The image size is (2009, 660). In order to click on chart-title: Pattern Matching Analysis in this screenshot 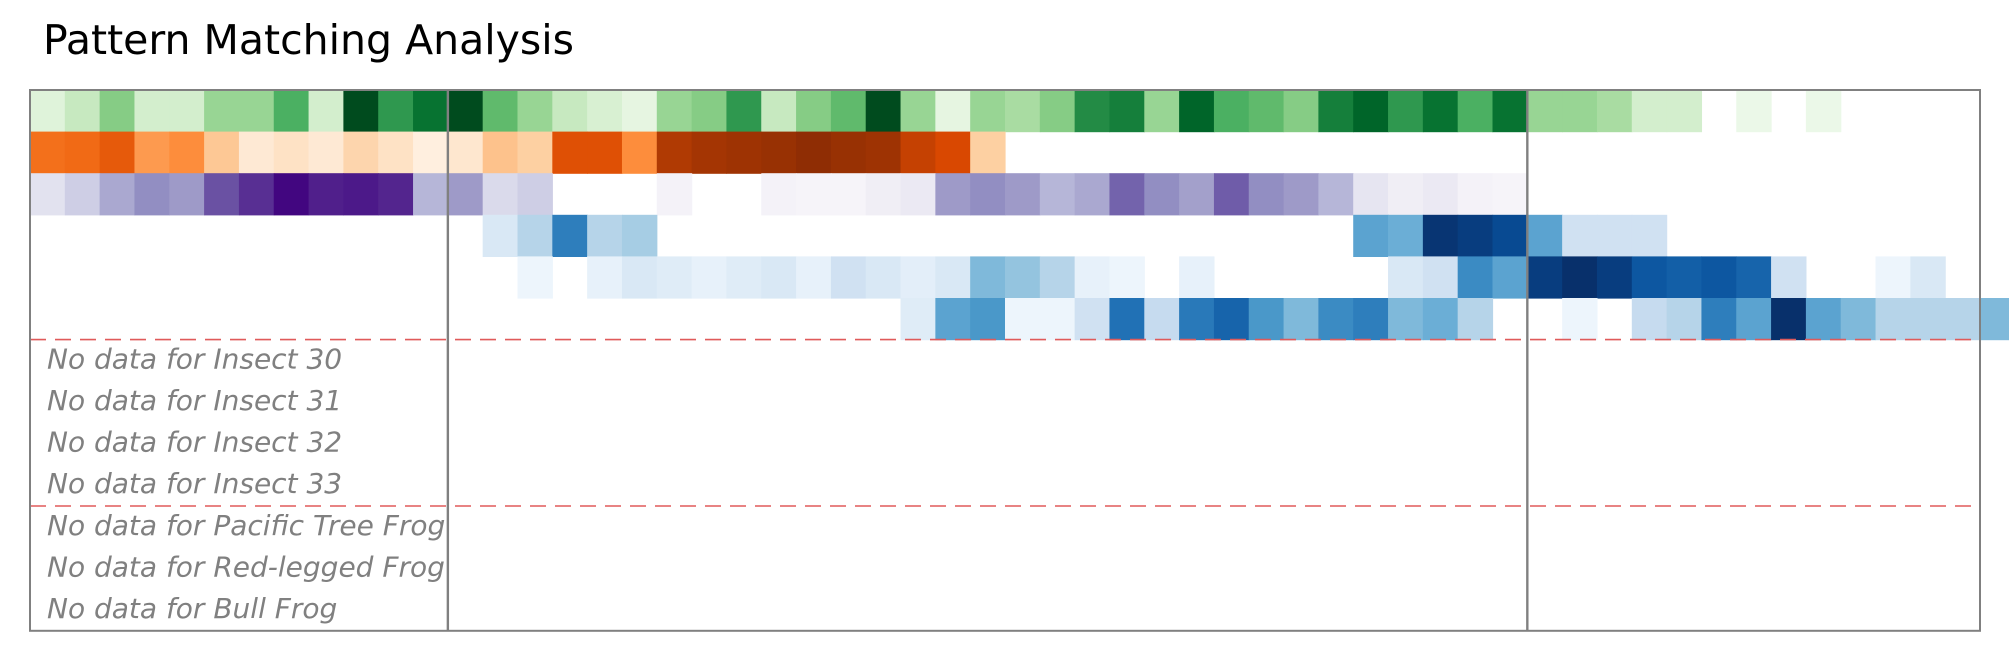, I will do `click(308, 40)`.